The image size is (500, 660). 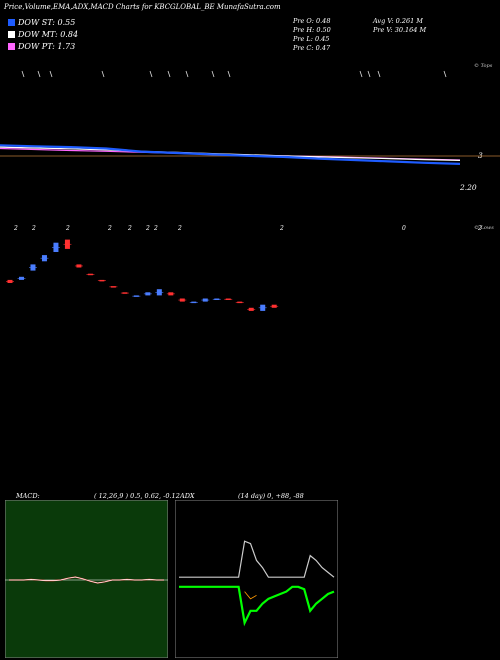 What do you see at coordinates (47, 22) in the screenshot?
I see `legend-dow-st-label: DOW ST: 0.55` at bounding box center [47, 22].